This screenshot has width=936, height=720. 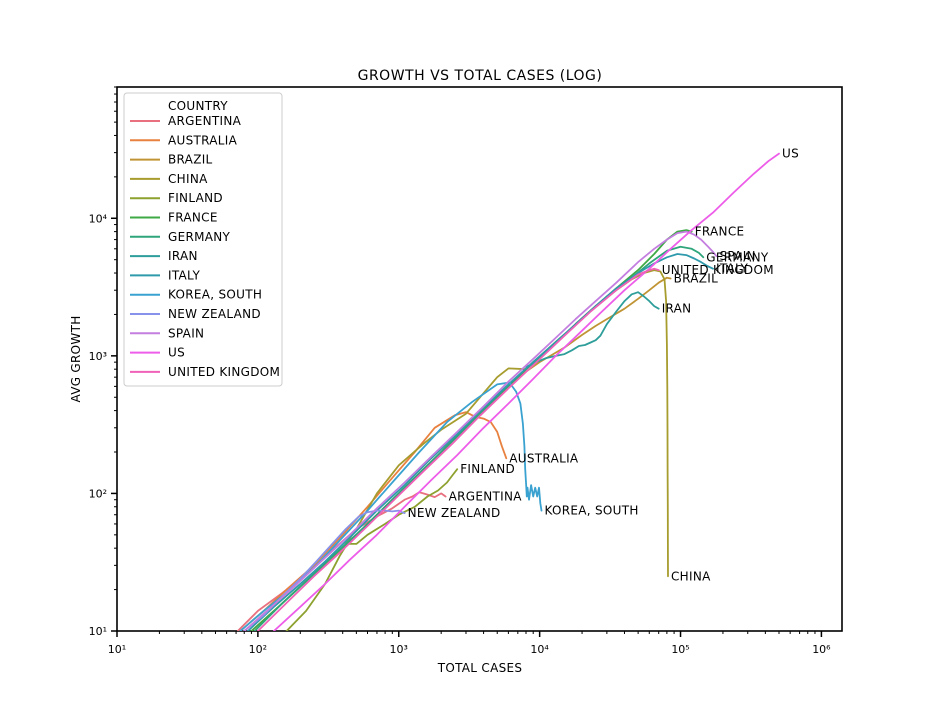 I want to click on series-label-united-kingdom: UNITED KINGDOM, so click(x=718, y=270).